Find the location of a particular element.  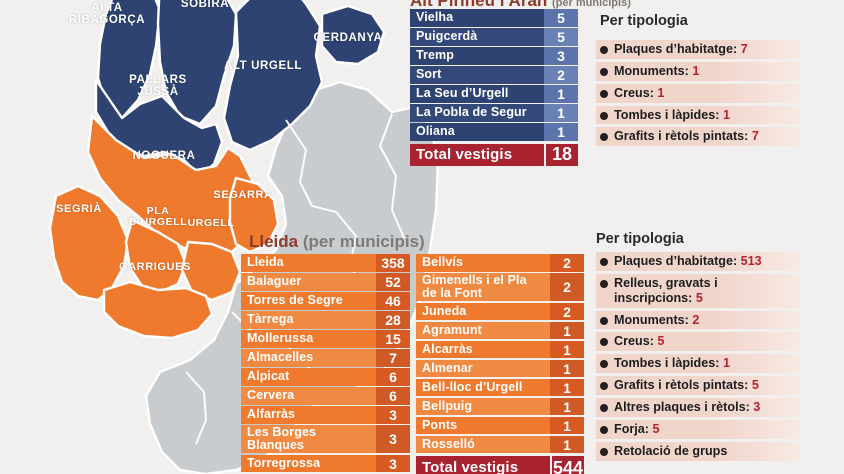

tipologia-item: Creus: 1 is located at coordinates (698, 93).